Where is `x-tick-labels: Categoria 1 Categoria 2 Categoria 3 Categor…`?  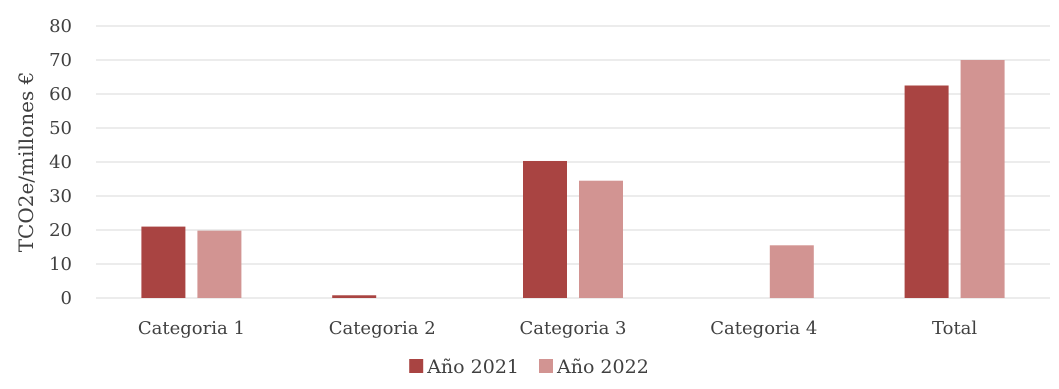 x-tick-labels: Categoria 1 Categoria 2 Categoria 3 Categor… is located at coordinates (558, 328).